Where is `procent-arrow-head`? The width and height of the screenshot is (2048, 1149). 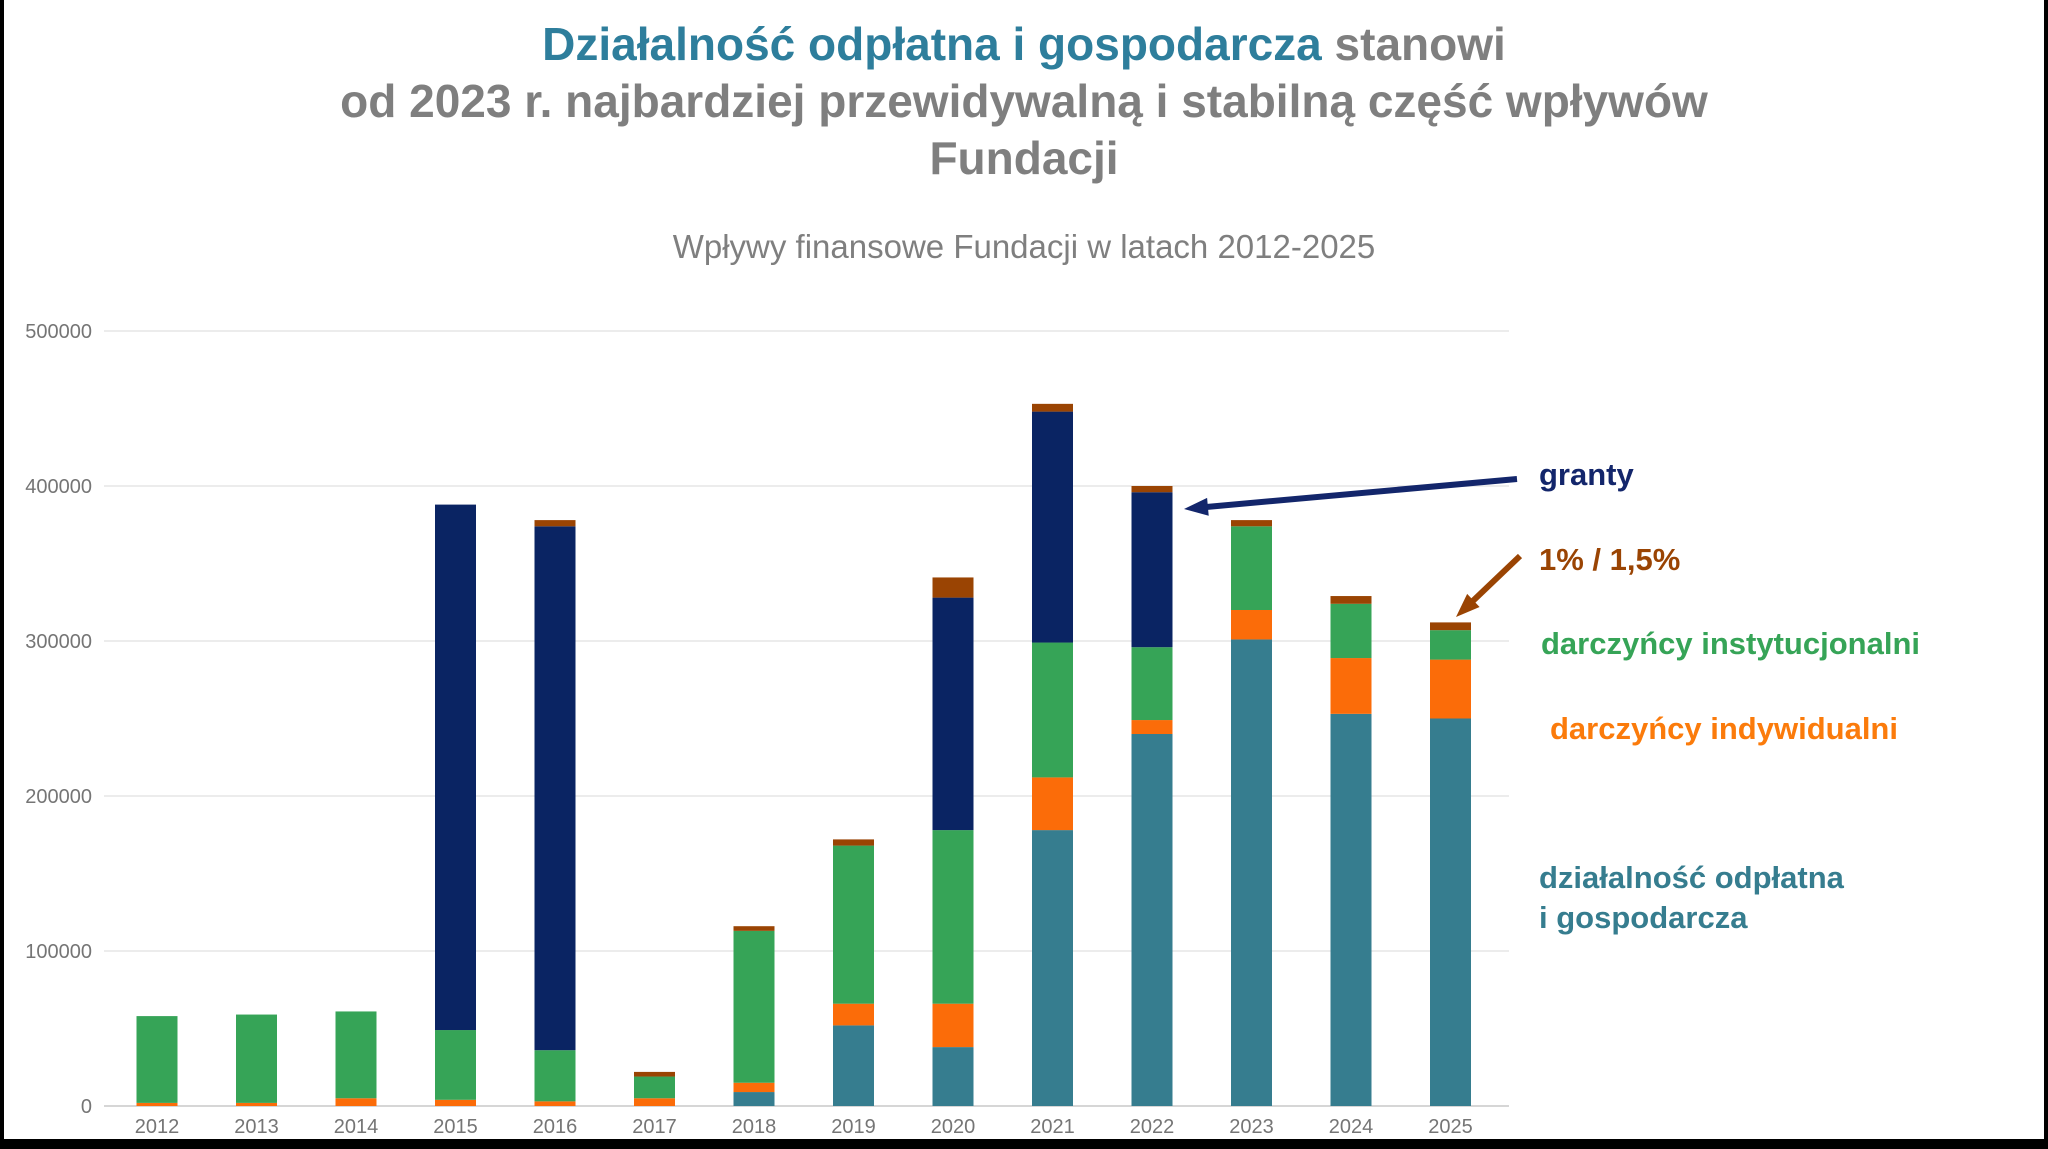 procent-arrow-head is located at coordinates (1468, 605).